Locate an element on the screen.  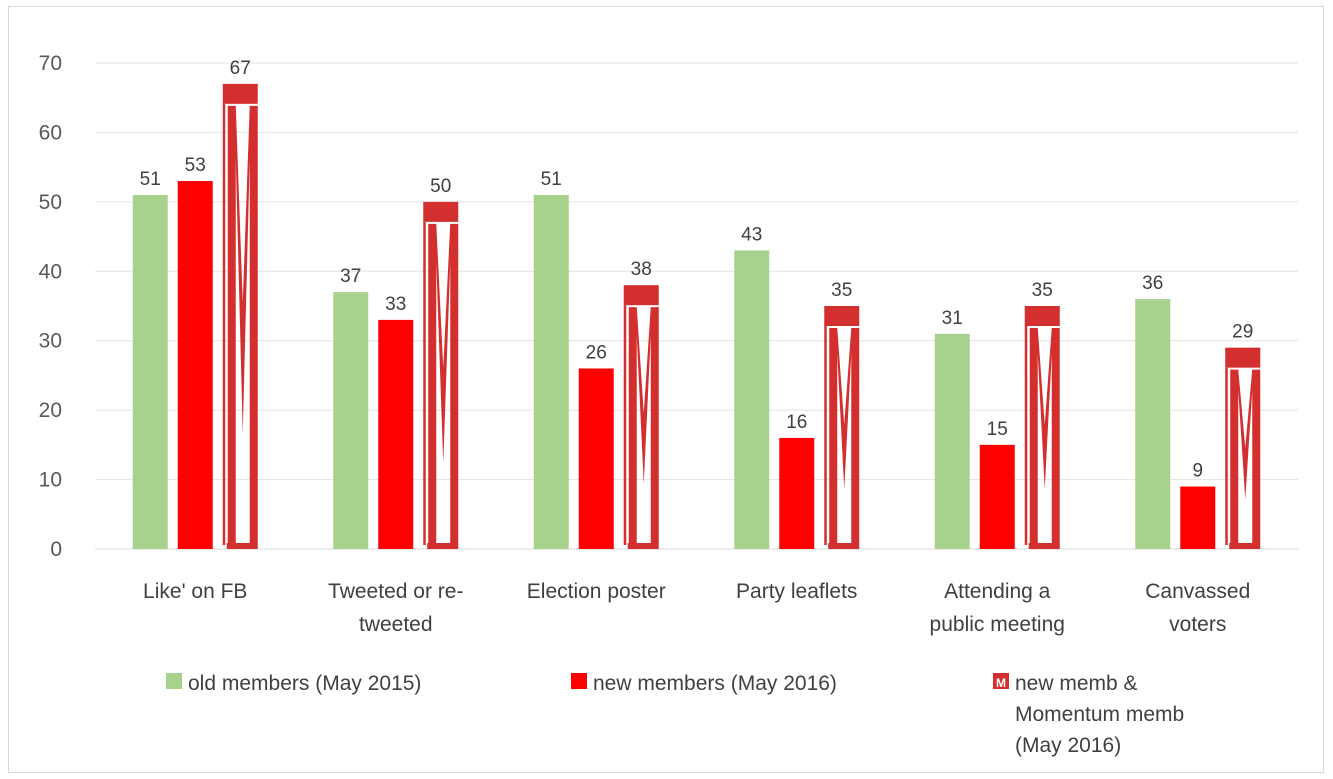
legend-label: new memb & is located at coordinates (1076, 683).